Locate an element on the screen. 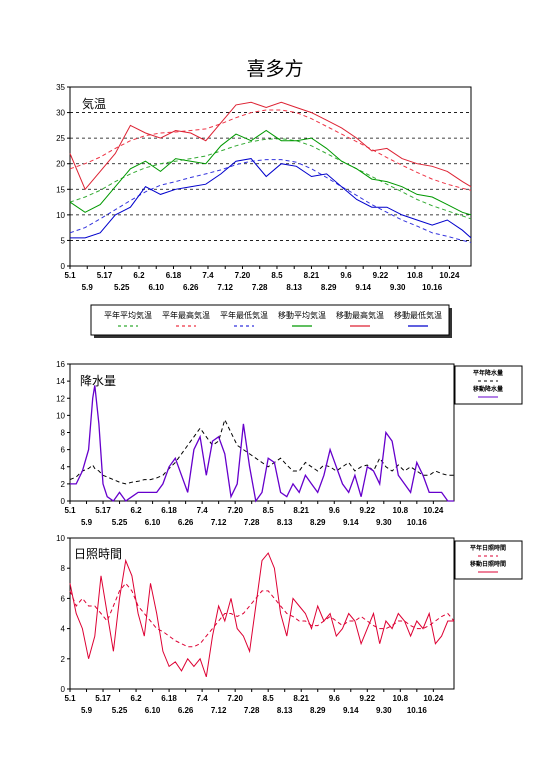 The image size is (550, 768). y-tick-label: 12 is located at coordinates (60, 398).